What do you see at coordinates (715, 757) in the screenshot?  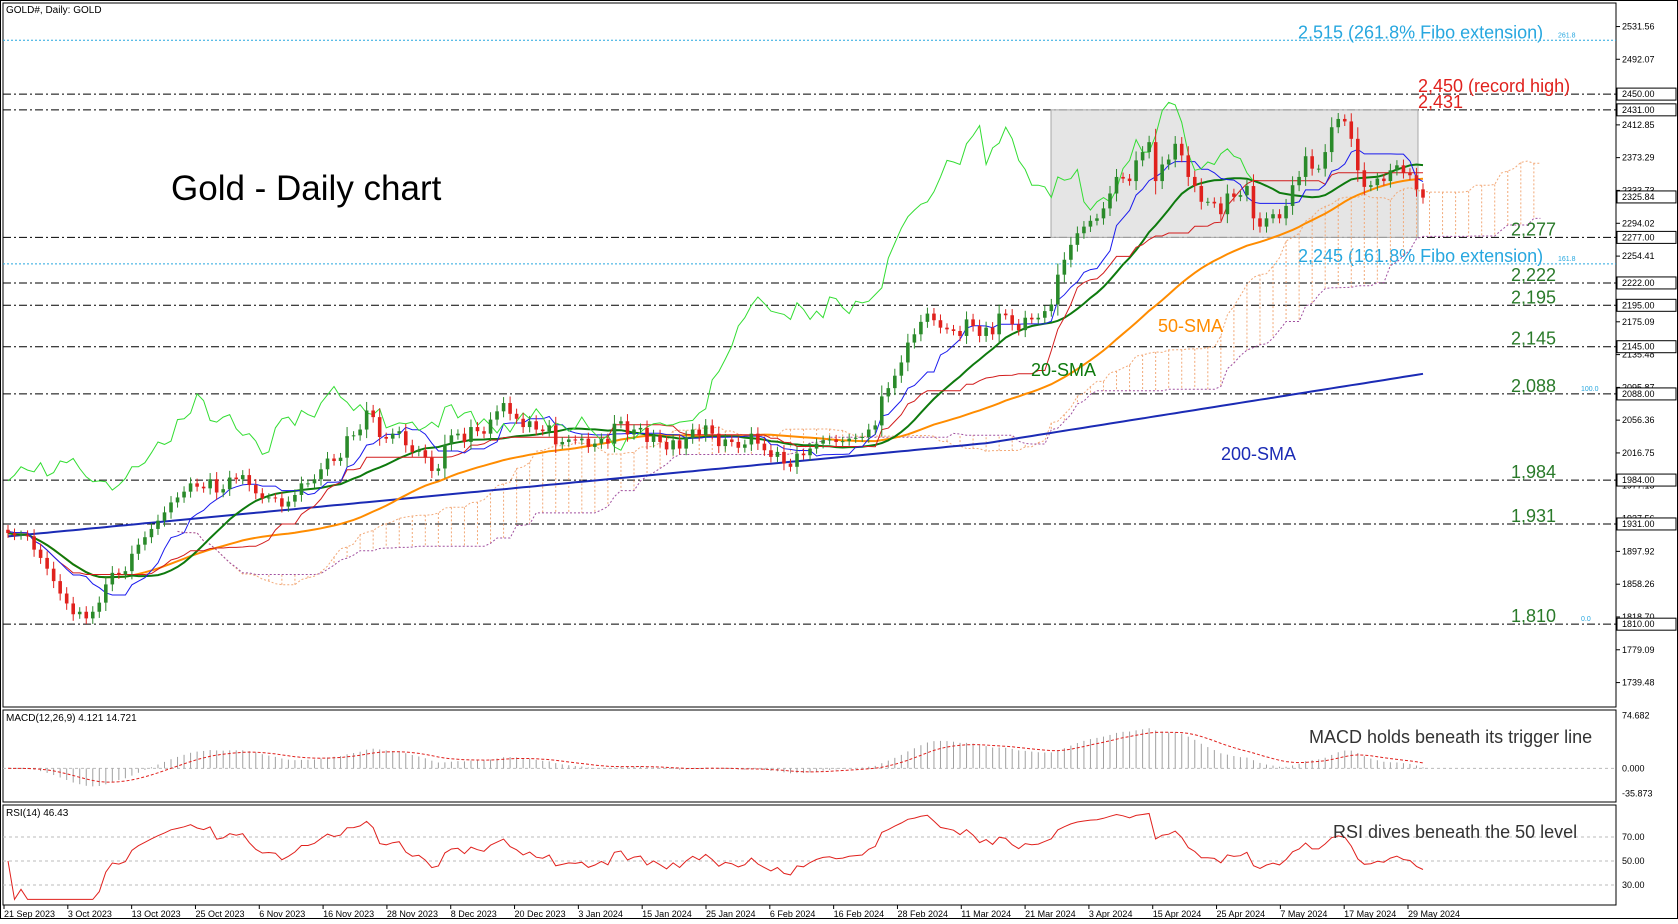 I see `macd-signal` at bounding box center [715, 757].